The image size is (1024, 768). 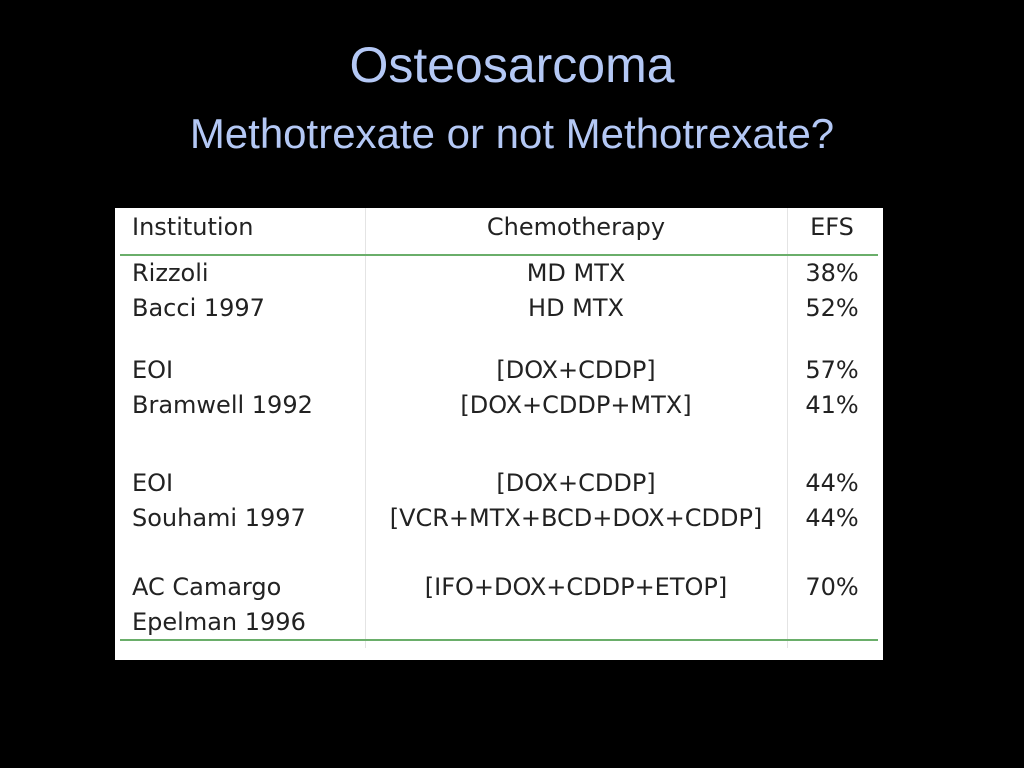 What do you see at coordinates (219, 518) in the screenshot?
I see `institution-cell: Souhami 1997` at bounding box center [219, 518].